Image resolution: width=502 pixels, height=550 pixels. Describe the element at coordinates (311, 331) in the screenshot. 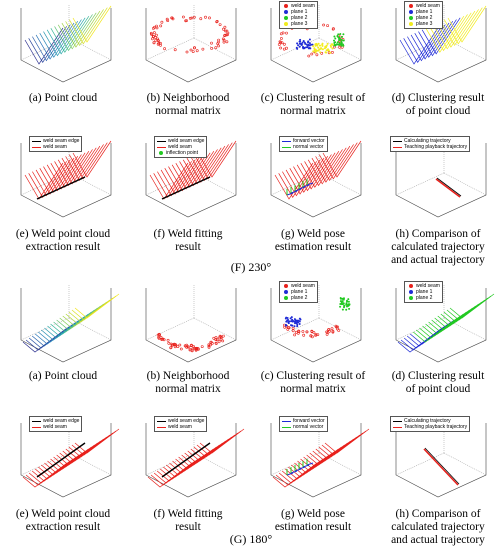

I see `weld-seam-points` at that location.